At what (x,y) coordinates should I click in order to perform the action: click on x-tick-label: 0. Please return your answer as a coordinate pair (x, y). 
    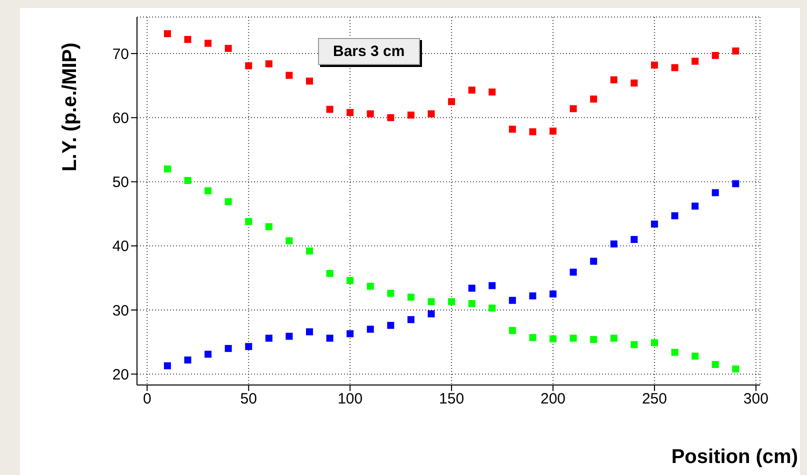
    Looking at the image, I should click on (147, 399).